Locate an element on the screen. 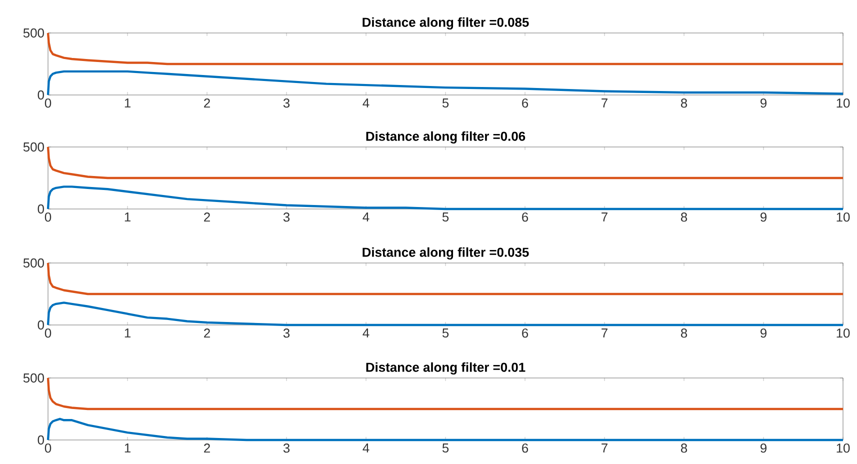  chart-title: Distance along filter =0.06 is located at coordinates (446, 137).